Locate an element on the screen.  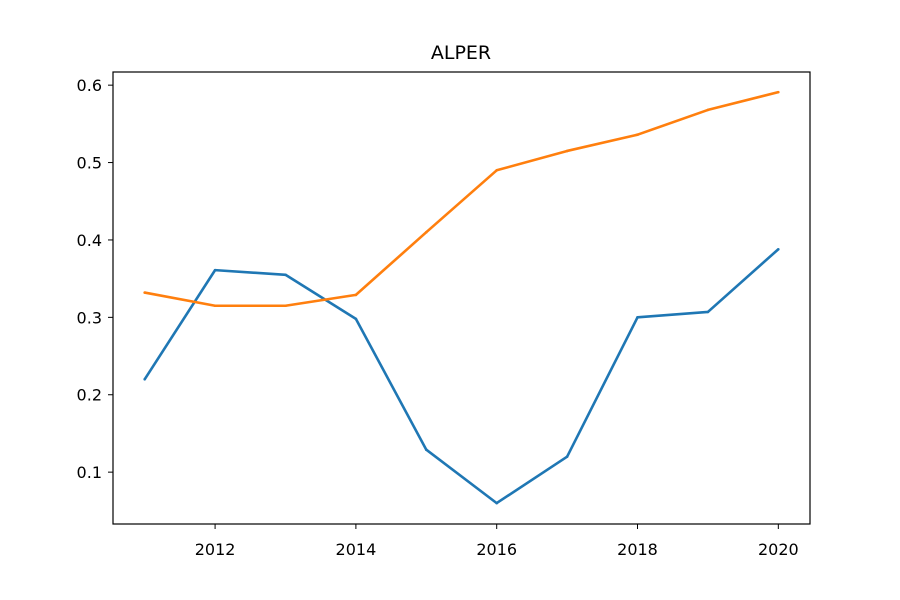
y-tick-label: 0.1 is located at coordinates (89, 472).